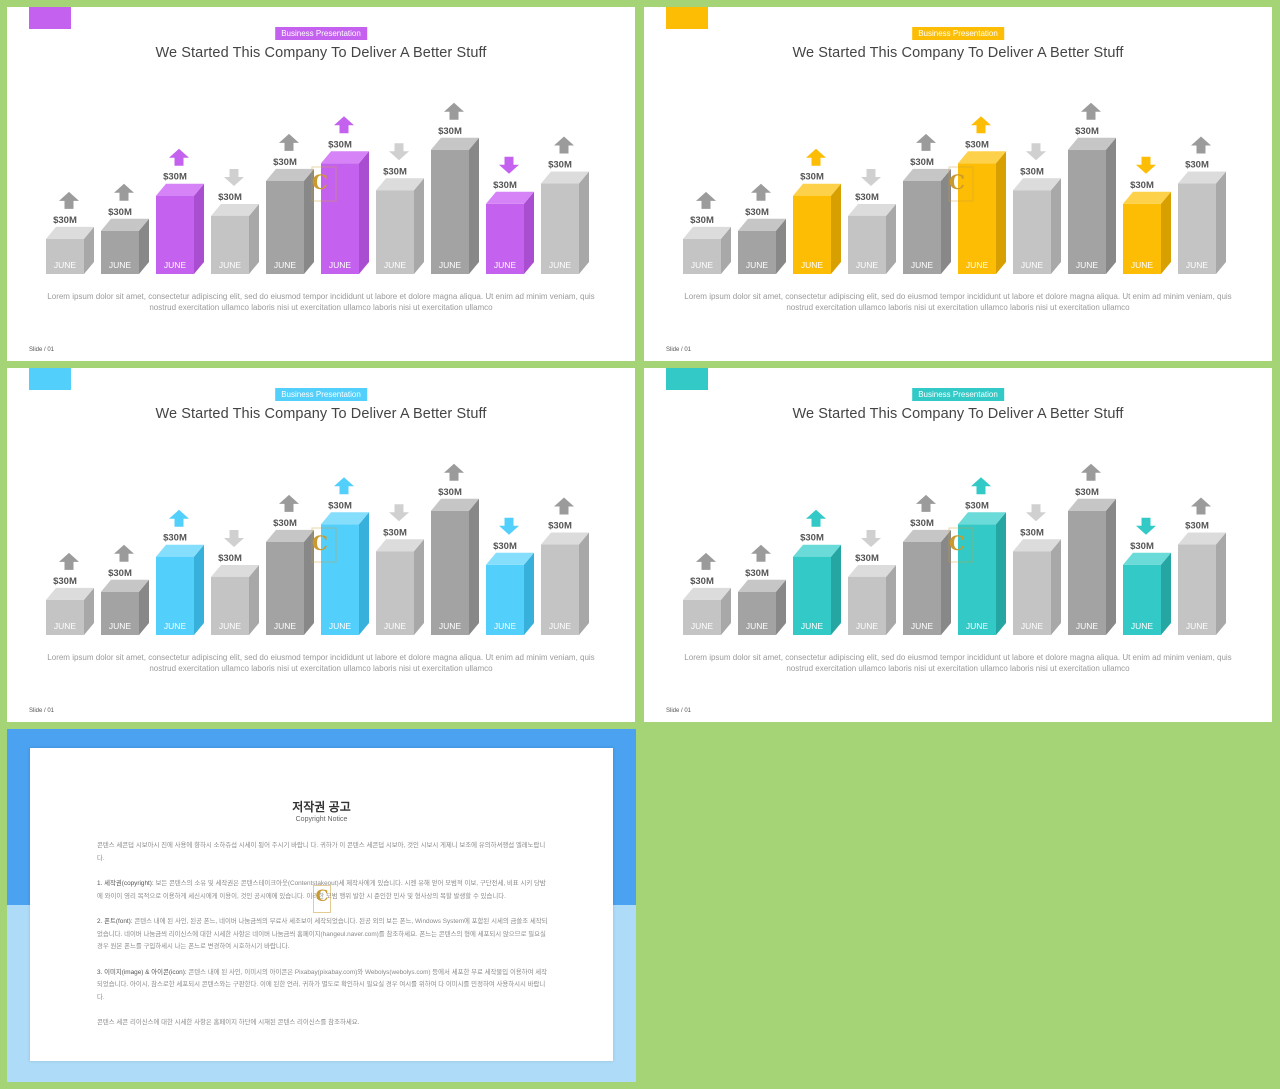 This screenshot has height=1089, width=1280. Describe the element at coordinates (42, 350) in the screenshot. I see `slide-number: Slide / 01` at that location.